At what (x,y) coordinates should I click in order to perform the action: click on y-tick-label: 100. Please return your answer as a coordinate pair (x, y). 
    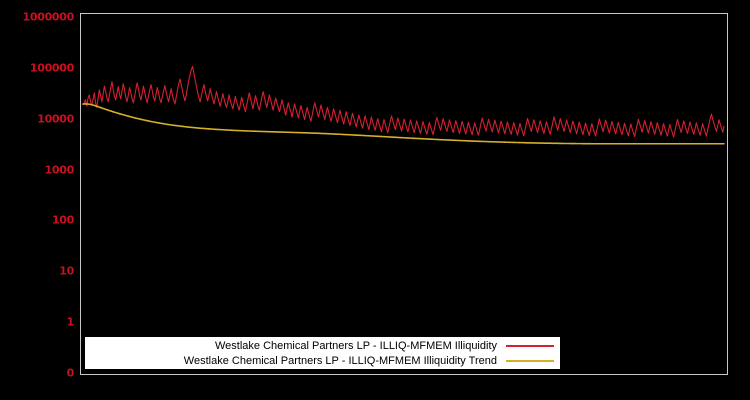
    Looking at the image, I should click on (62, 220).